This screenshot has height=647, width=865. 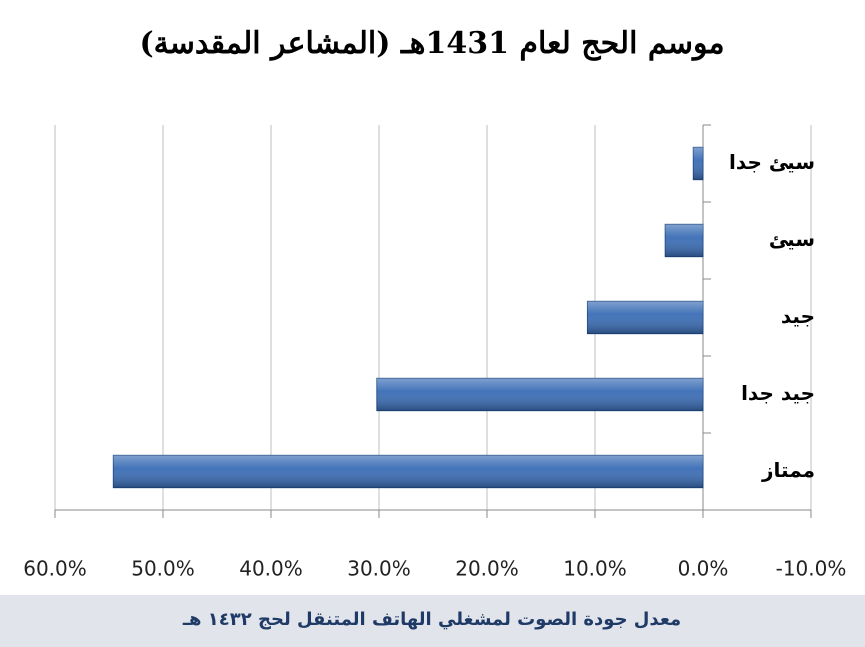 What do you see at coordinates (798, 316) in the screenshot?
I see `y-tick-label: جيد` at bounding box center [798, 316].